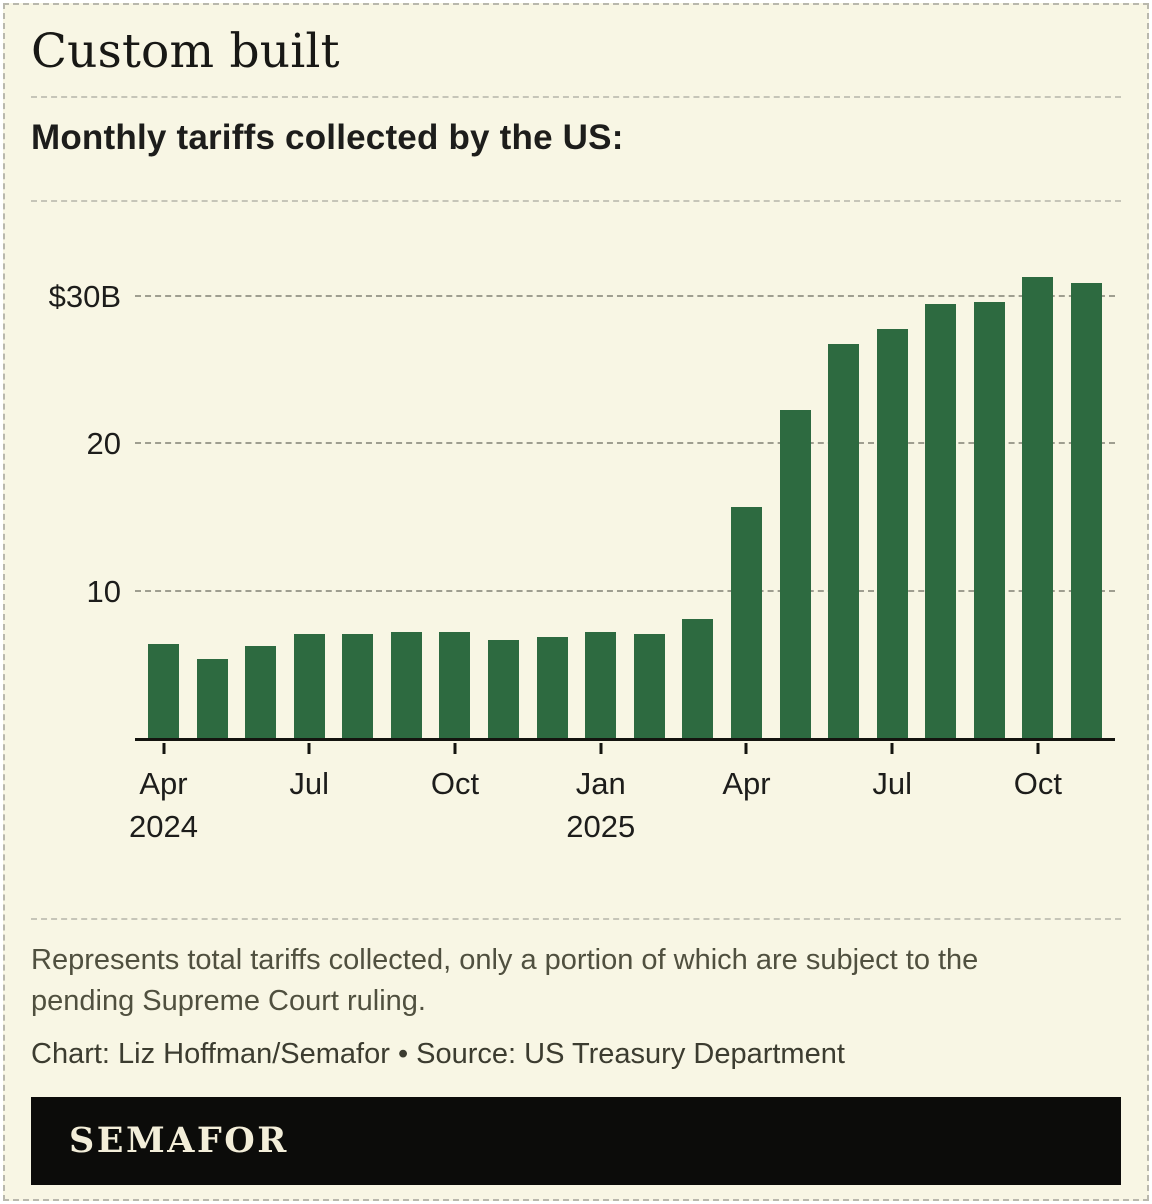  Describe the element at coordinates (179, 1141) in the screenshot. I see `semafor-logo: SEMAFOR` at that location.